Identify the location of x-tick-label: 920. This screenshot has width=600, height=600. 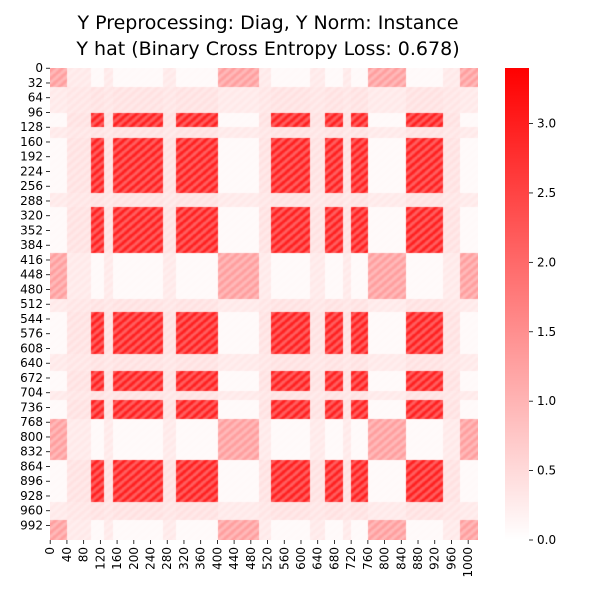
(435, 558).